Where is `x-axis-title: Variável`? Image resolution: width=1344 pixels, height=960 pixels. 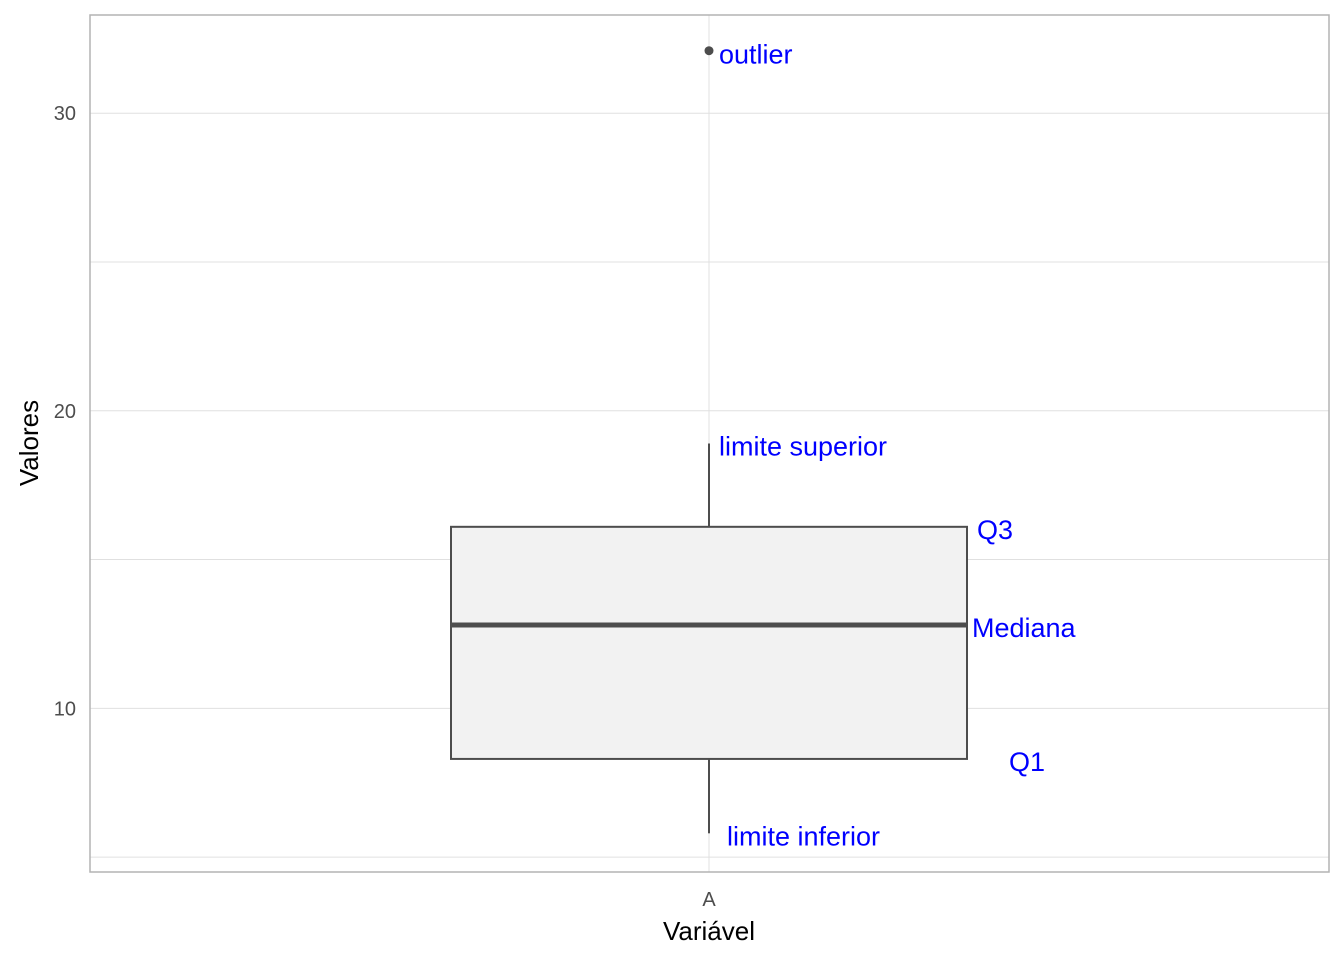
x-axis-title: Variável is located at coordinates (709, 931).